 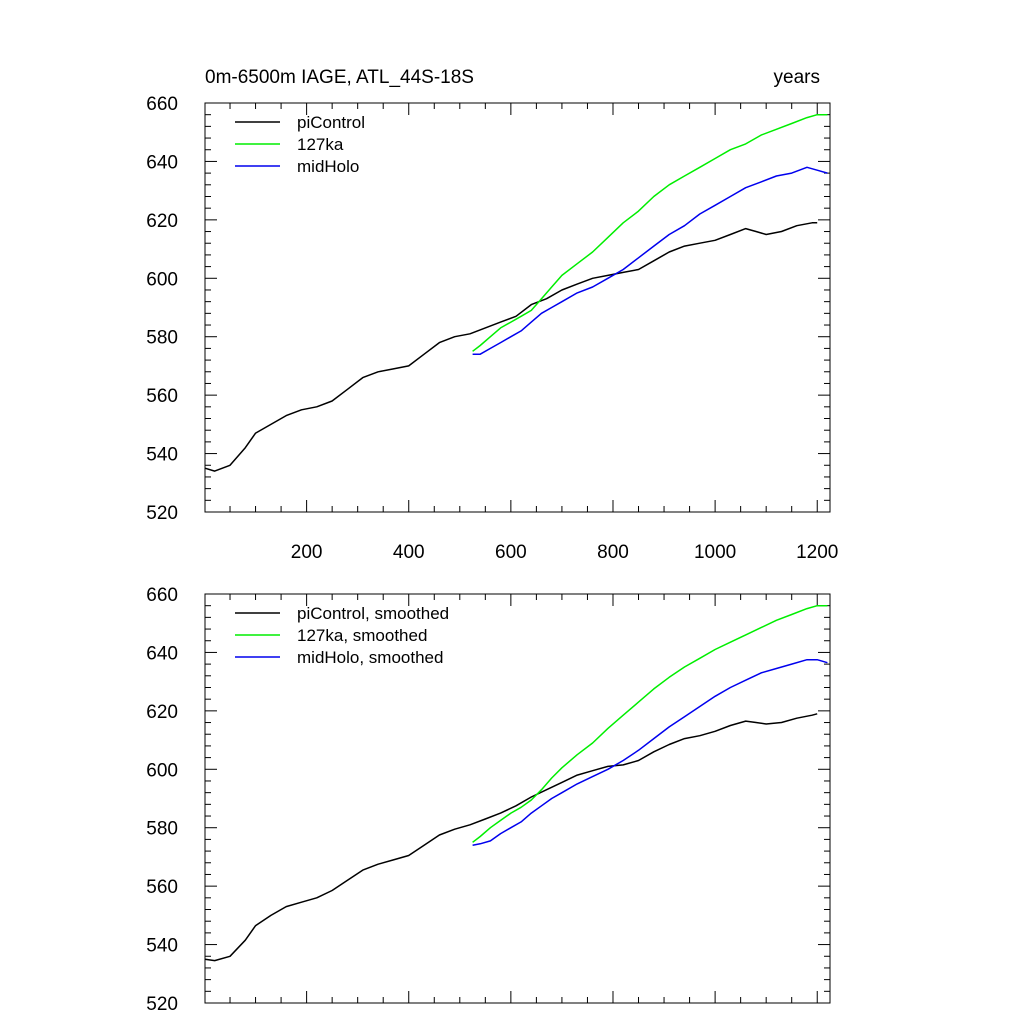 I want to click on x-tick-label: 400, so click(x=409, y=552).